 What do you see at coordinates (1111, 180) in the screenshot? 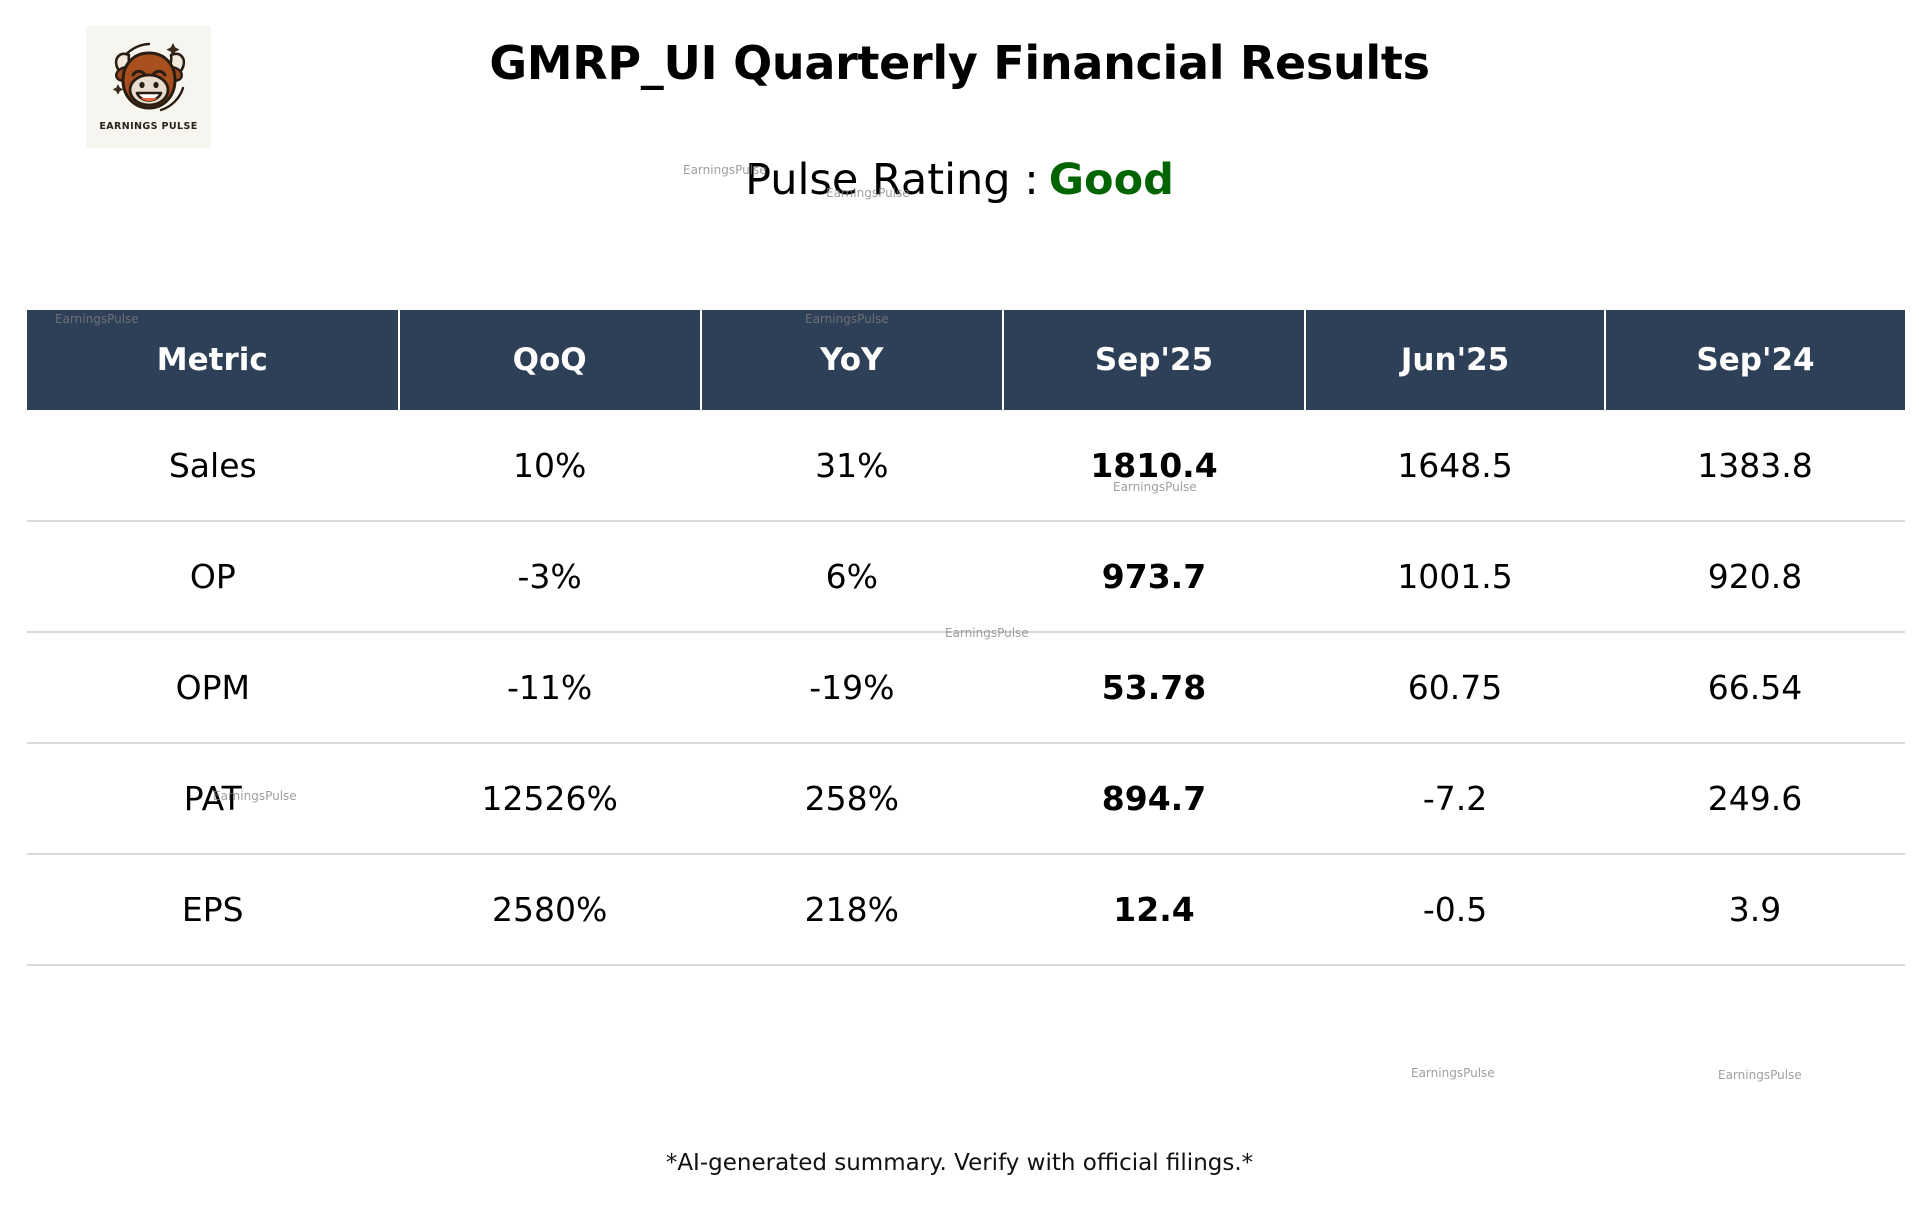
I see `pulse-rating-value: Good` at bounding box center [1111, 180].